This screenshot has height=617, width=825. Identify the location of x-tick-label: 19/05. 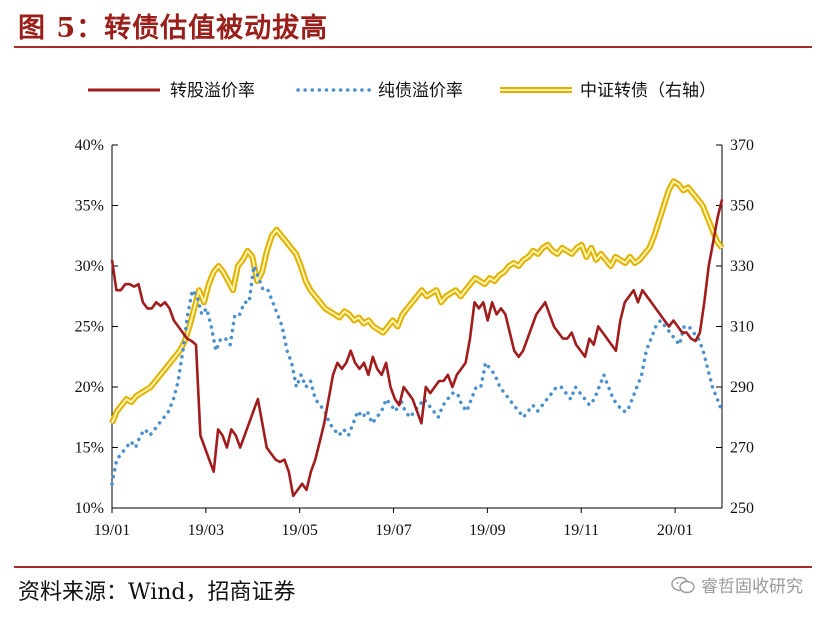
(299, 530).